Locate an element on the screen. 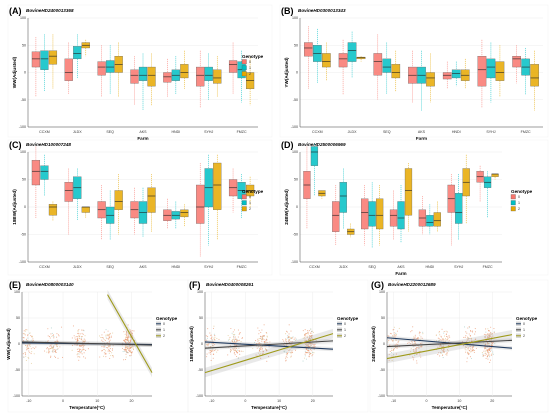  x-tick-label: CCXM is located at coordinates (317, 132).